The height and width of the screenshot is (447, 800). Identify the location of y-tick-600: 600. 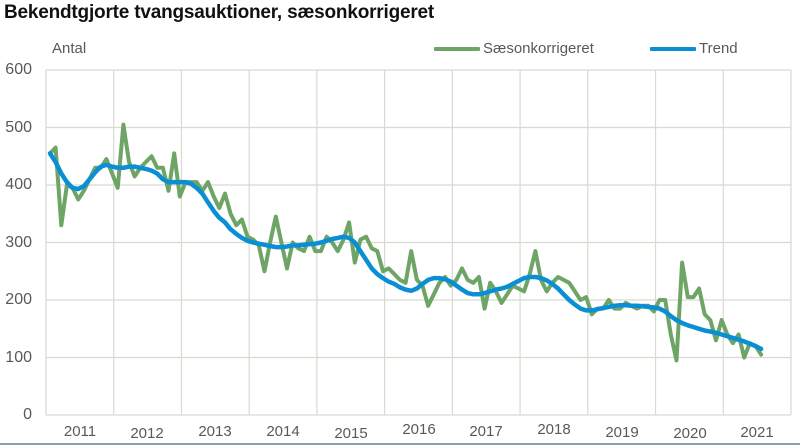
(18, 69).